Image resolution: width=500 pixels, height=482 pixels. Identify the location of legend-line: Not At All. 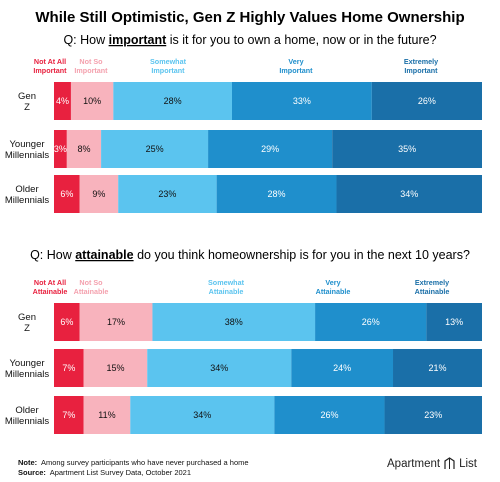
(50, 282).